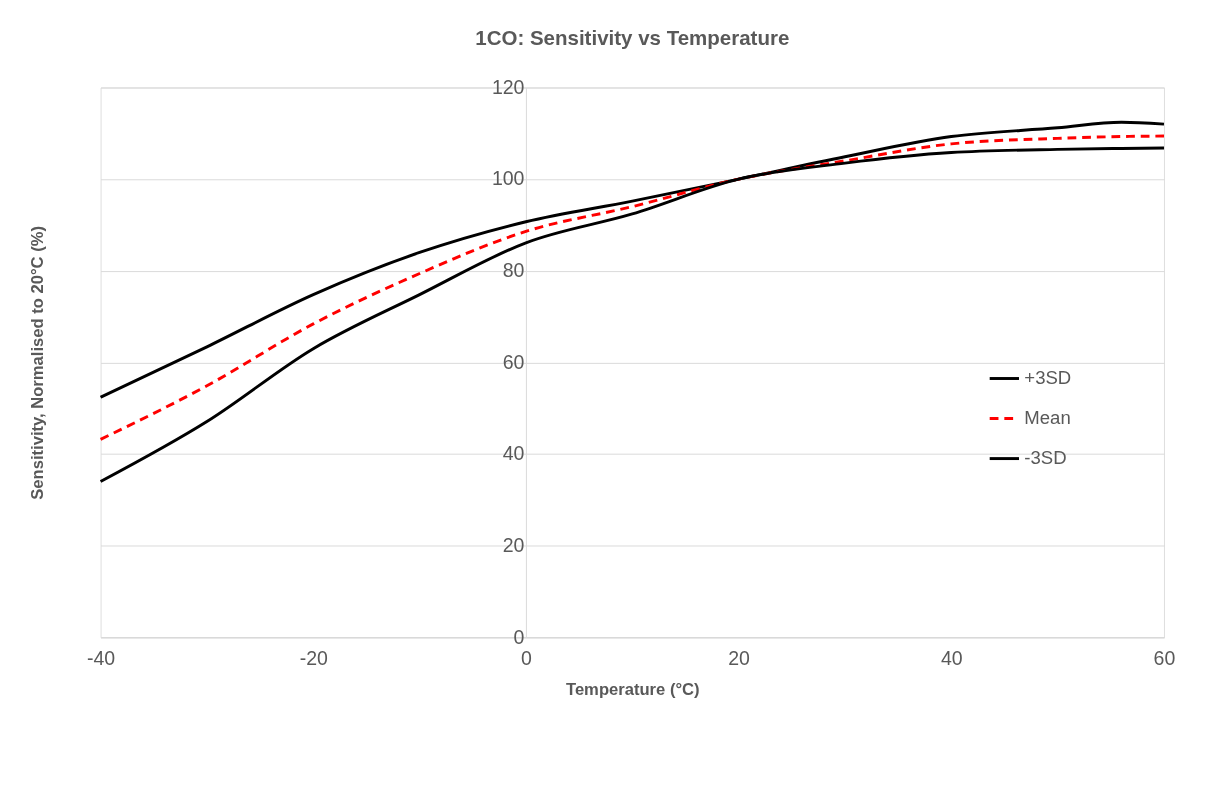  I want to click on y-tick-label: 80, so click(513, 270).